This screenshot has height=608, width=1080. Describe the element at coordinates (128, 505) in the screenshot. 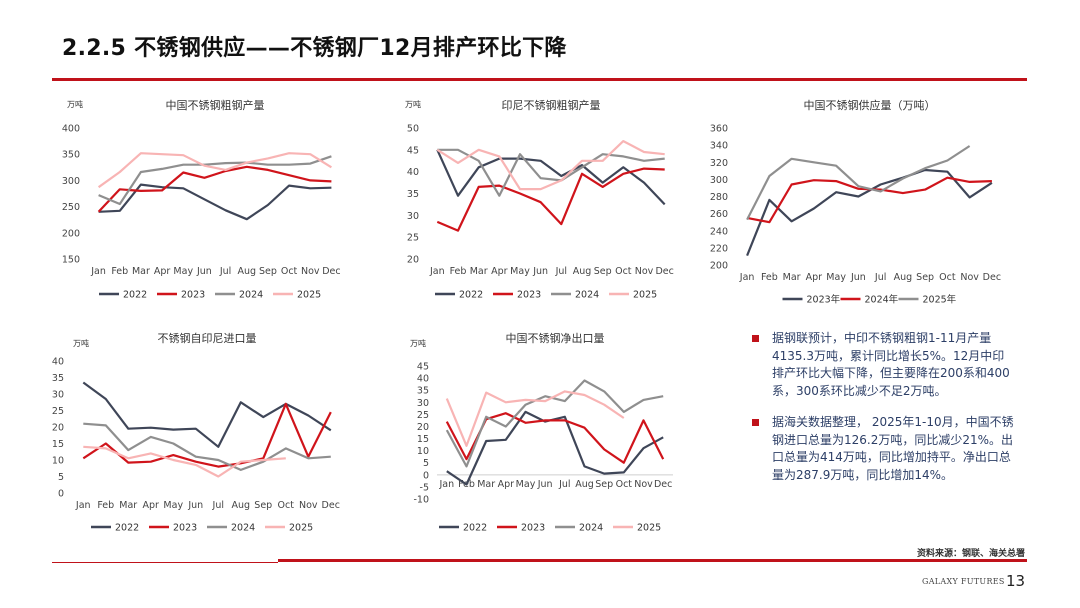

I see `x-tick-label: Mar` at that location.